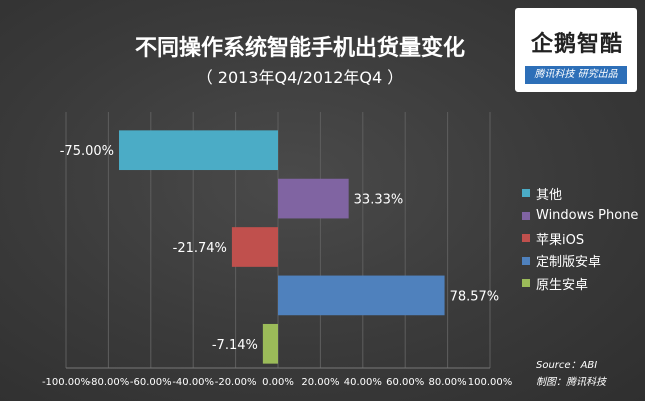 The width and height of the screenshot is (645, 401). Describe the element at coordinates (66, 382) in the screenshot. I see `x-tick-label: -100.00%` at that location.